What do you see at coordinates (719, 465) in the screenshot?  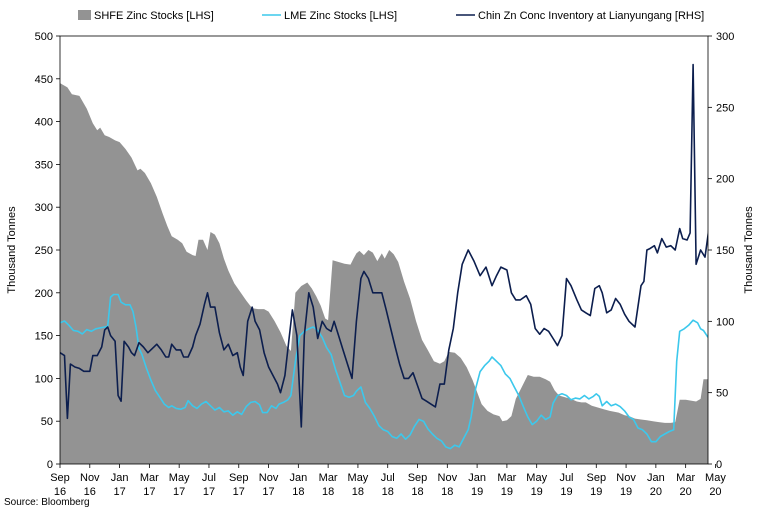 I see `y-right-tick-label: 0` at bounding box center [719, 465].